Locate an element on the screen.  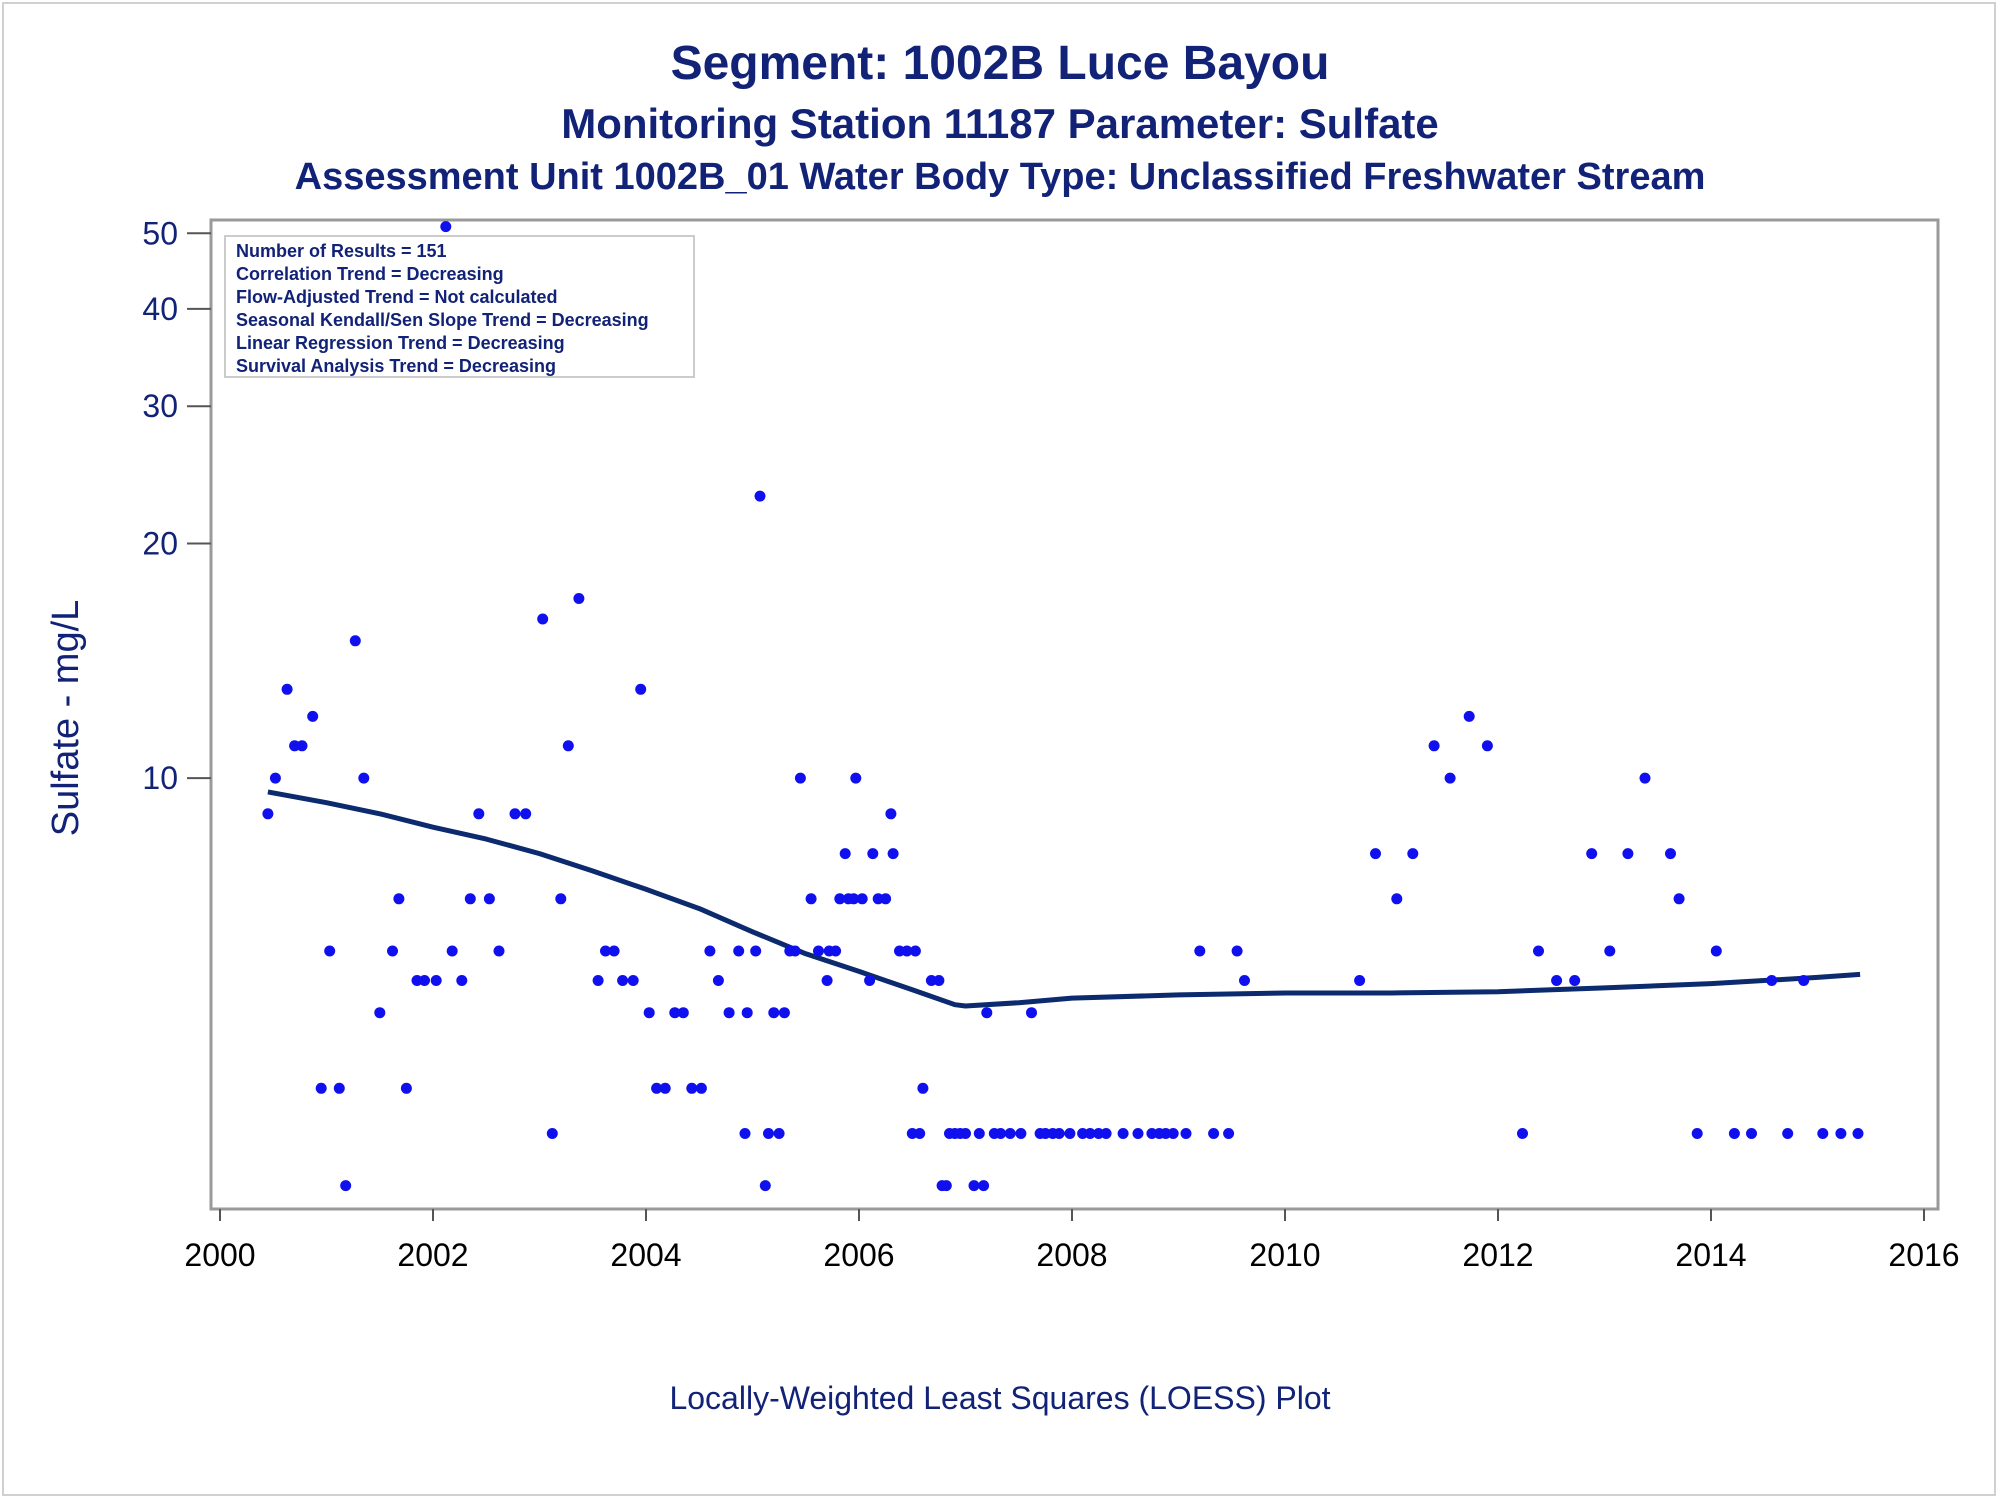
inset-line-survival: Survival Analysis Trend = Decreasing is located at coordinates (396, 366).